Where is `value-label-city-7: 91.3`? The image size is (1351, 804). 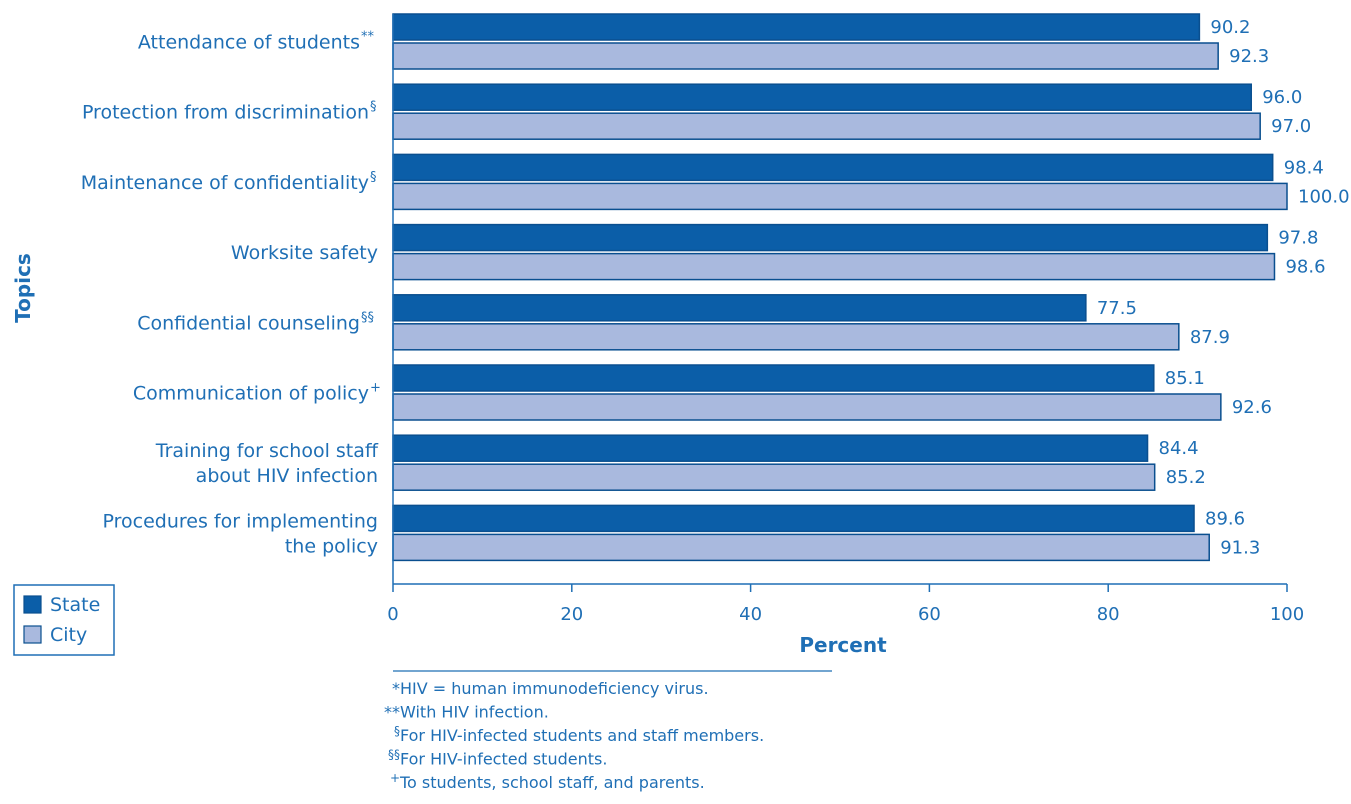
value-label-city-7: 91.3 is located at coordinates (1240, 547).